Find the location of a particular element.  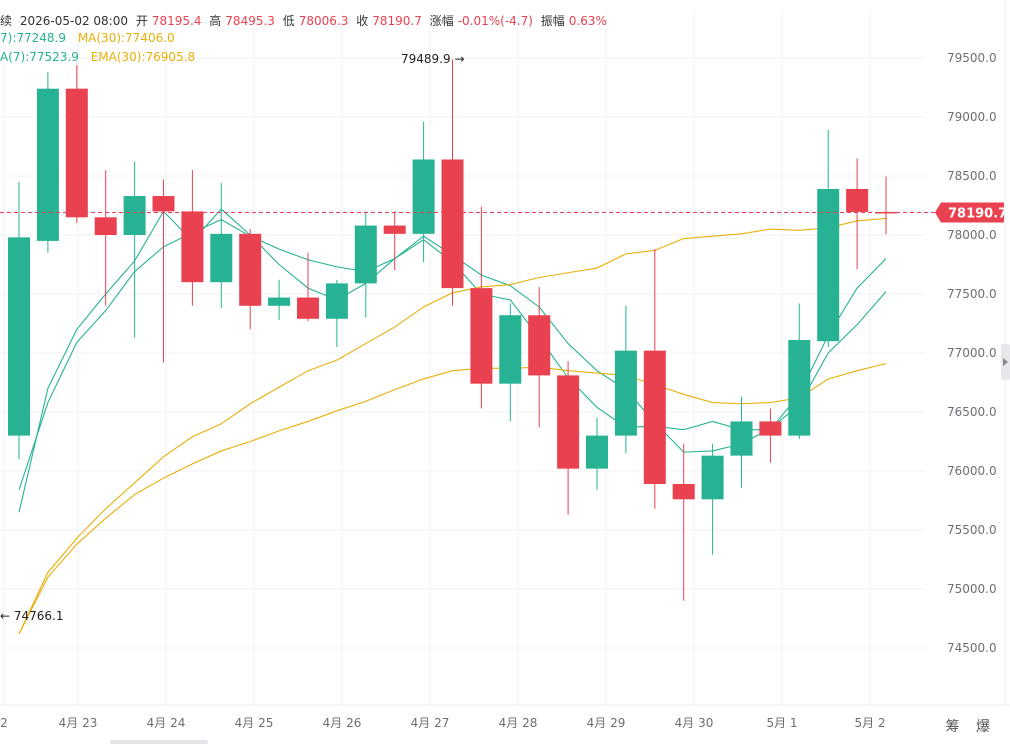

change-label: 涨幅 is located at coordinates (441, 21).